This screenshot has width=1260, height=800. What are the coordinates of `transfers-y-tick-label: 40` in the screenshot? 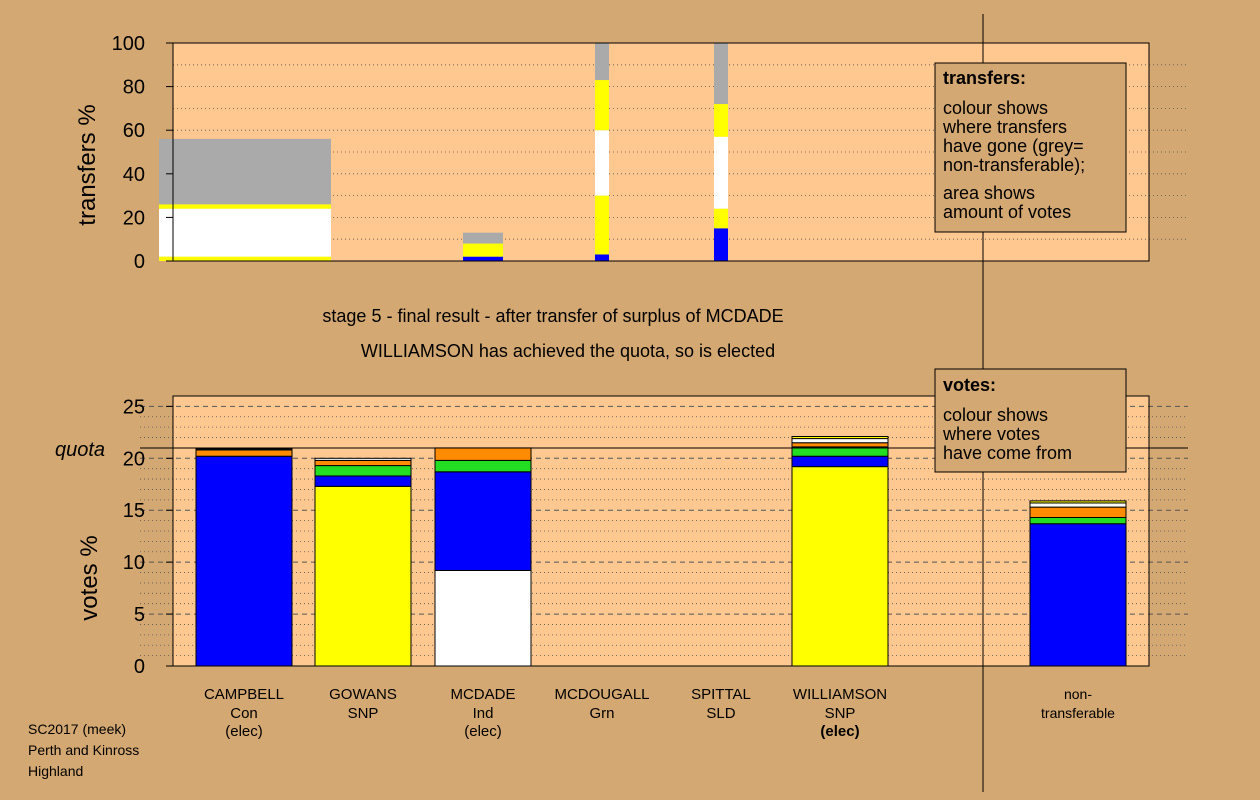 It's located at (134, 175).